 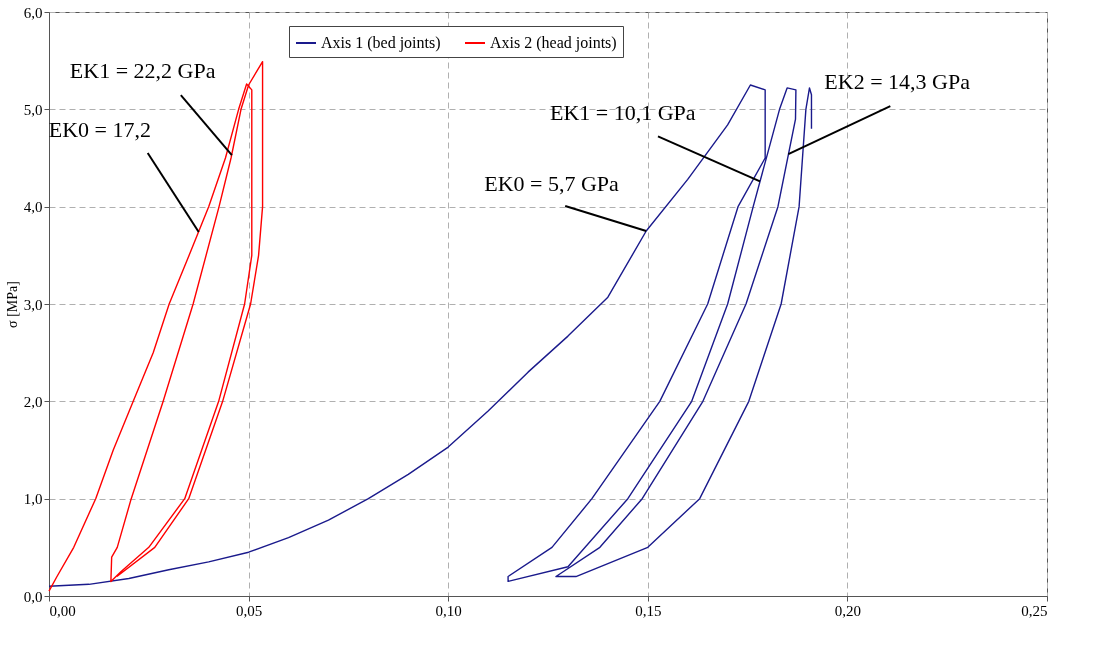 What do you see at coordinates (552, 183) in the screenshot?
I see `annotation: EK0 = 5,7 GPa` at bounding box center [552, 183].